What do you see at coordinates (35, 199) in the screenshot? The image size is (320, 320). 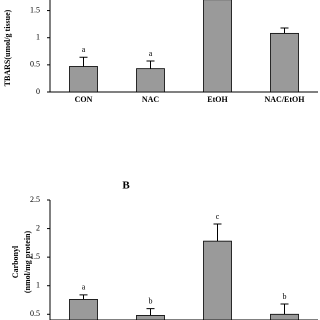 I see `y-tick-label: 2.5` at bounding box center [35, 199].